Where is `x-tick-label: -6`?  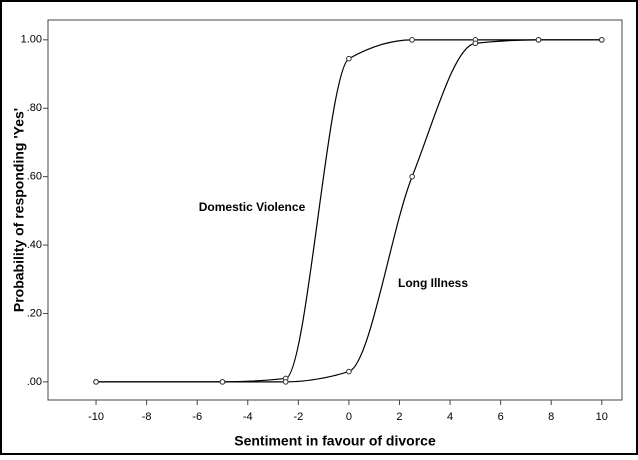
x-tick-label: -6 is located at coordinates (197, 417).